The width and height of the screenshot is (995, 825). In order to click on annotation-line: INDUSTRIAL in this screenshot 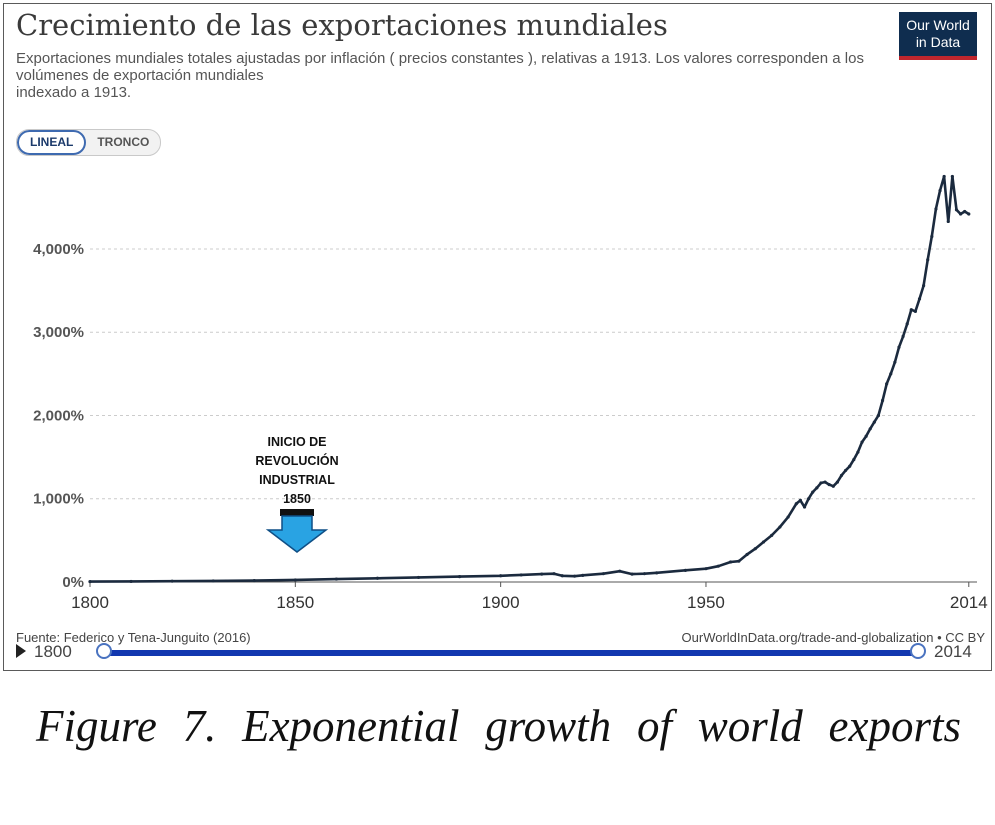, I will do `click(297, 480)`.